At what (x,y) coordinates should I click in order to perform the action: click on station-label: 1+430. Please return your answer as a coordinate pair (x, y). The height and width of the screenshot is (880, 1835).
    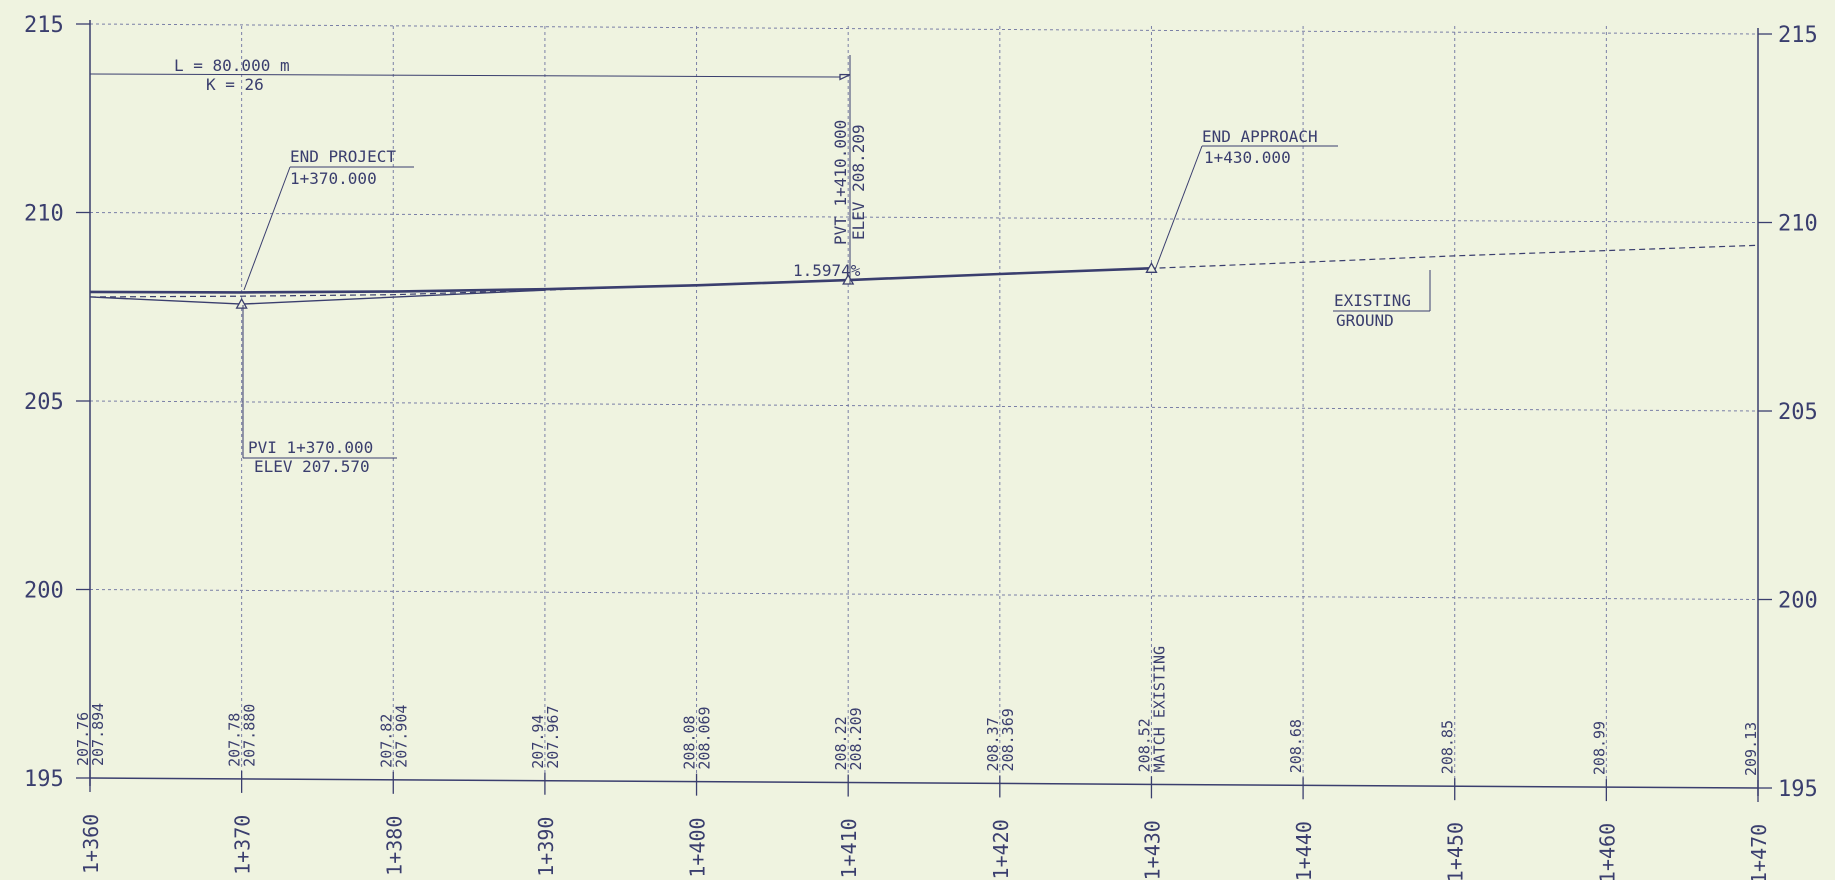
    Looking at the image, I should click on (1152, 850).